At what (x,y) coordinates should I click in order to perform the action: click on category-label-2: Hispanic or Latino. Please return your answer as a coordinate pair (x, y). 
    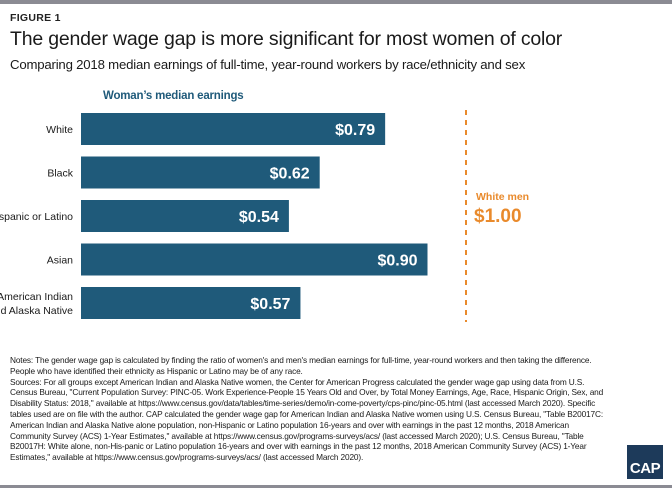
    Looking at the image, I should click on (36, 217).